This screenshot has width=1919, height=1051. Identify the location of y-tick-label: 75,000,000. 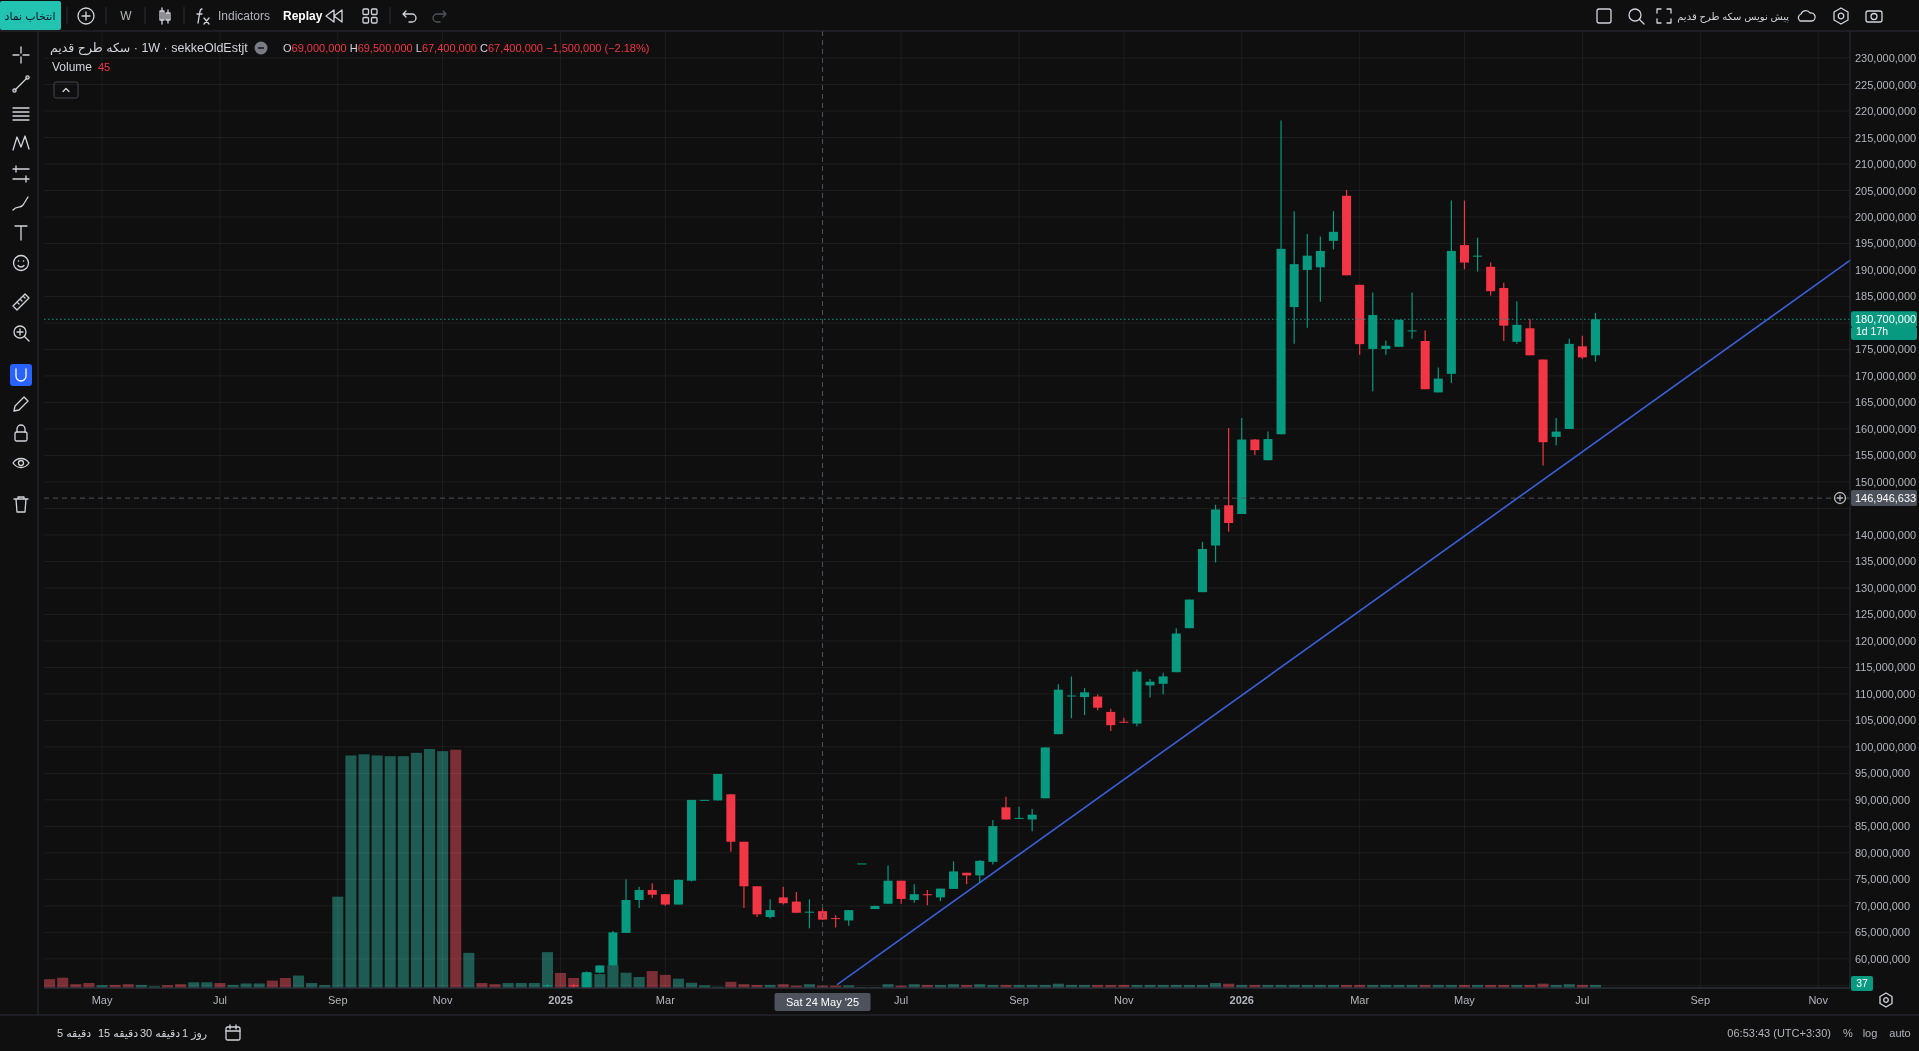
(1883, 879).